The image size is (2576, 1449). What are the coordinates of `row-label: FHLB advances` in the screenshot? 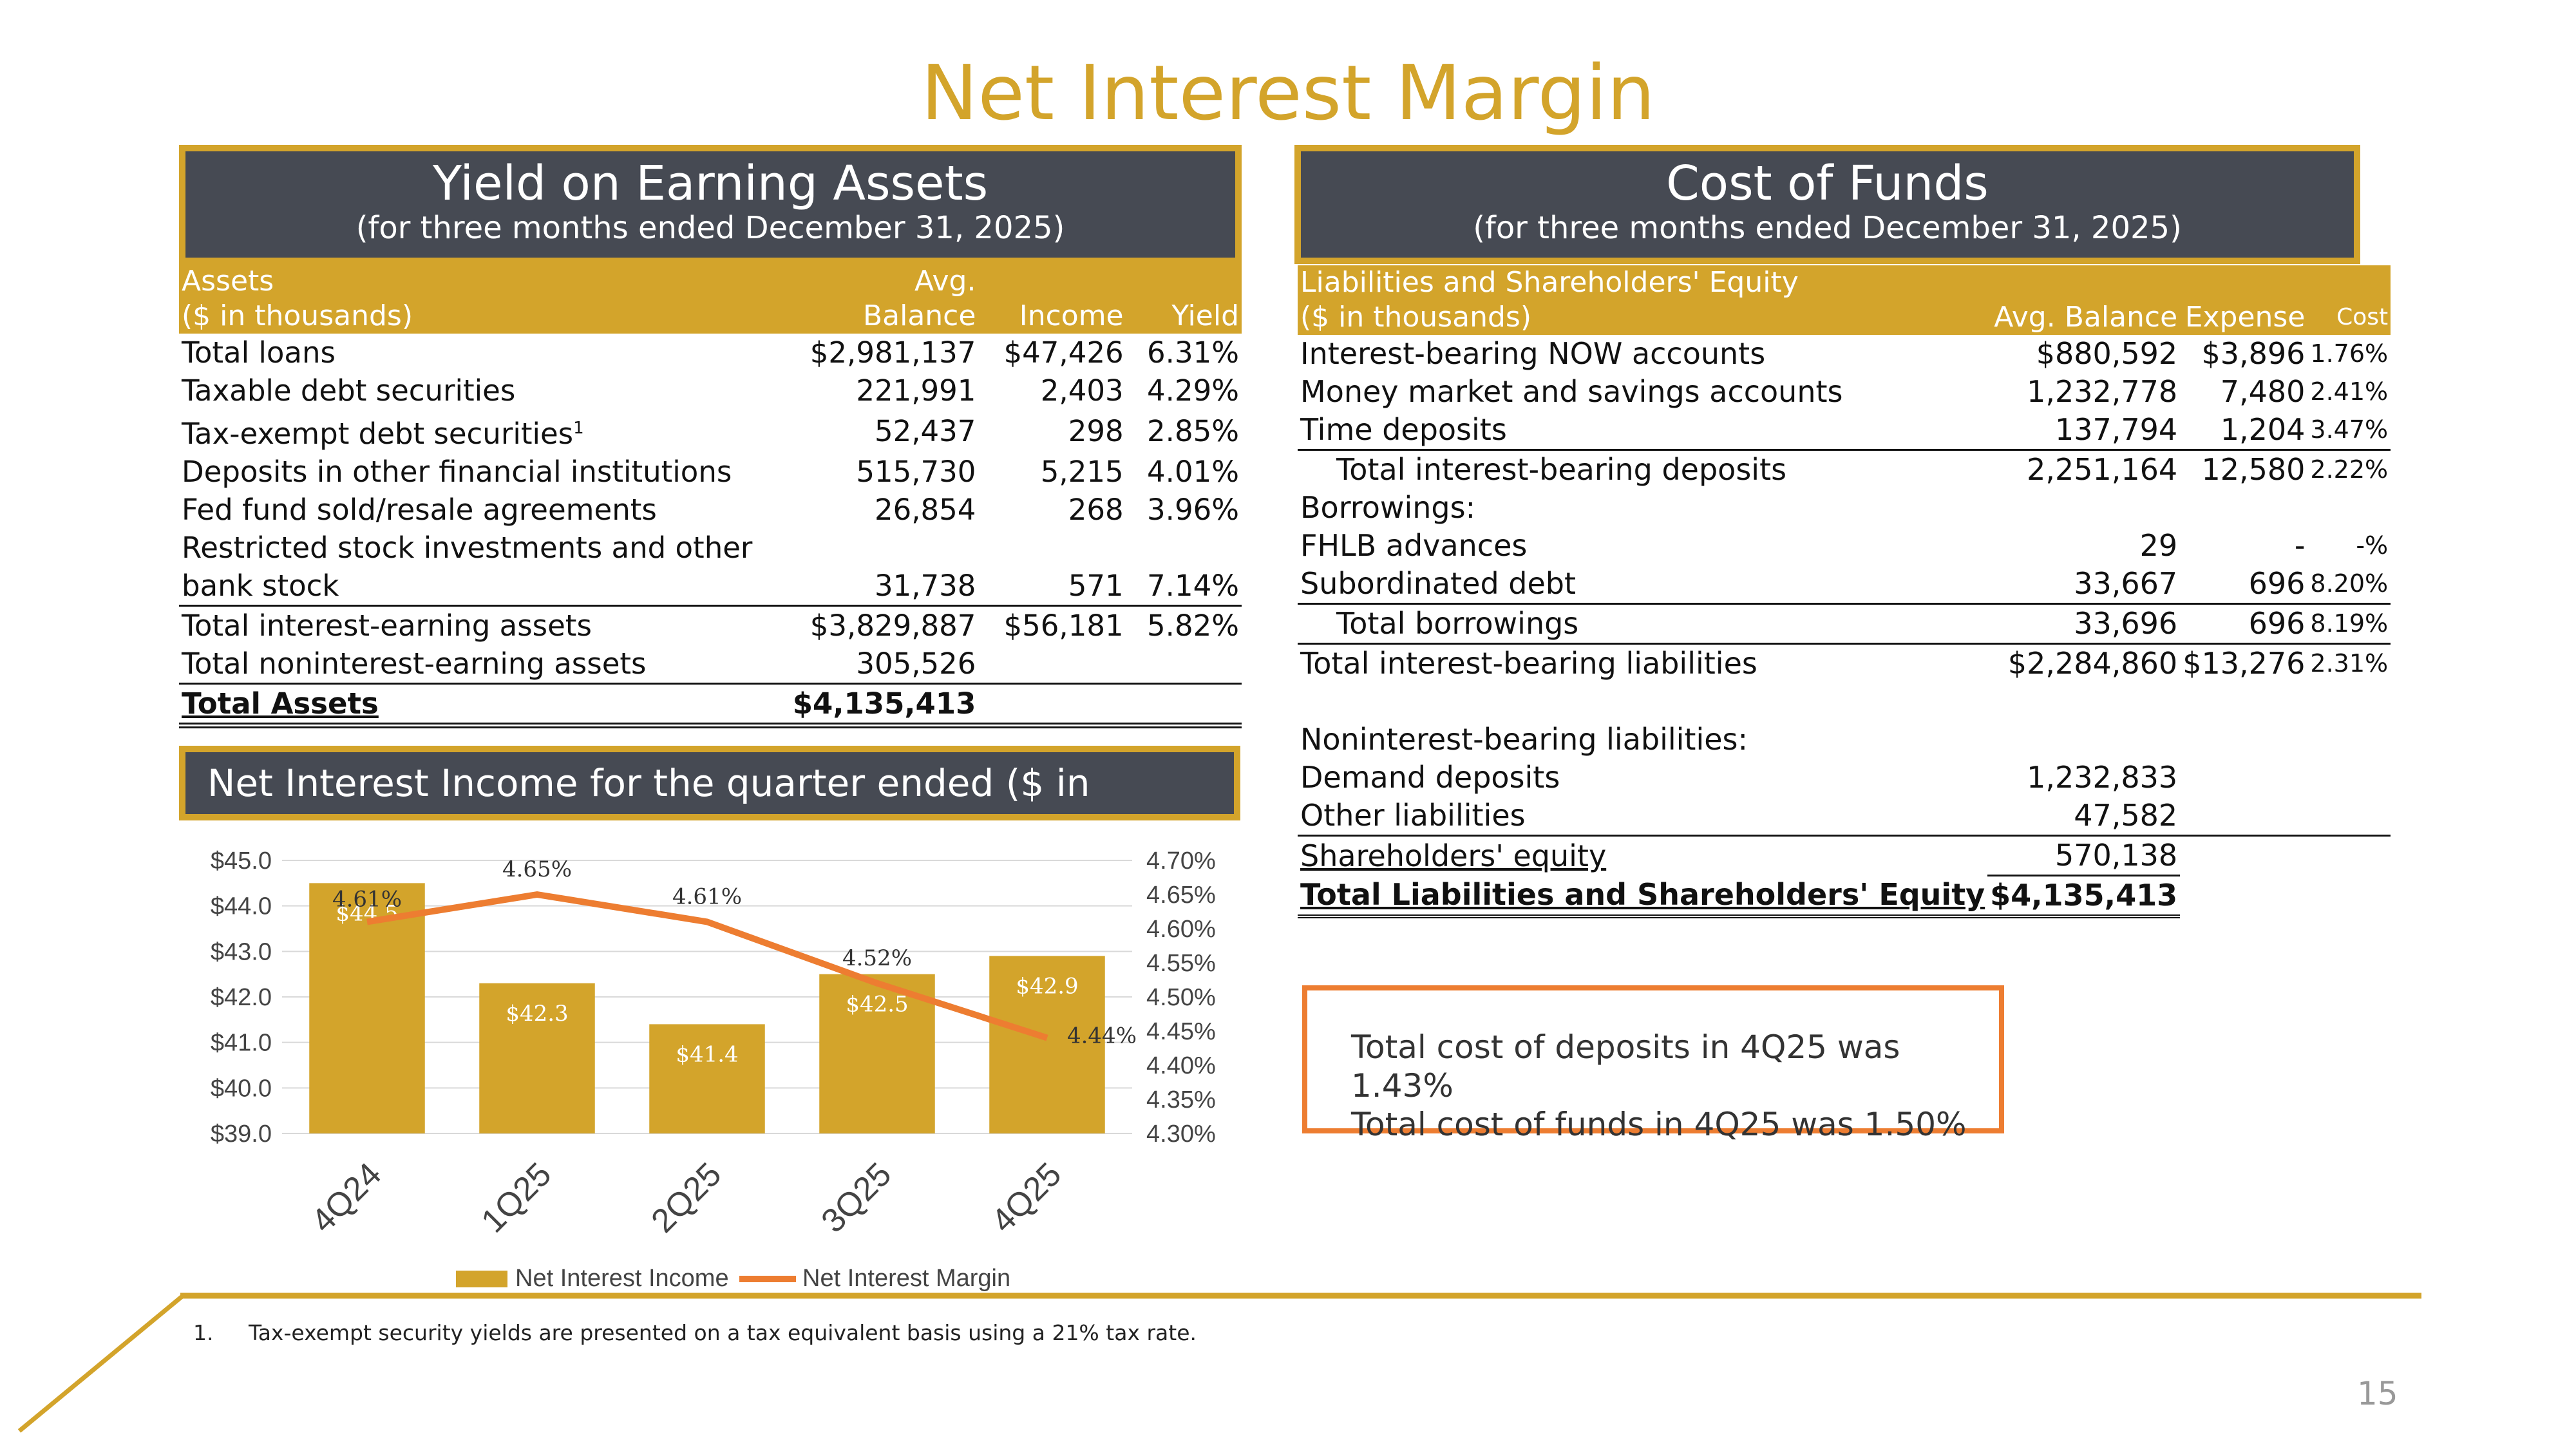 It's located at (1414, 545).